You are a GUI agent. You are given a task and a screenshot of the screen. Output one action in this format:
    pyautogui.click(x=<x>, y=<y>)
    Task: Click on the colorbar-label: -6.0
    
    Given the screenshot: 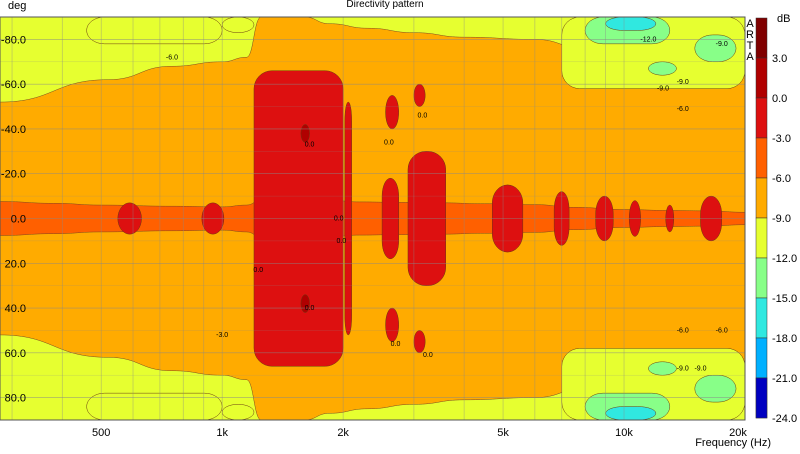 What is the action you would take?
    pyautogui.click(x=781, y=179)
    